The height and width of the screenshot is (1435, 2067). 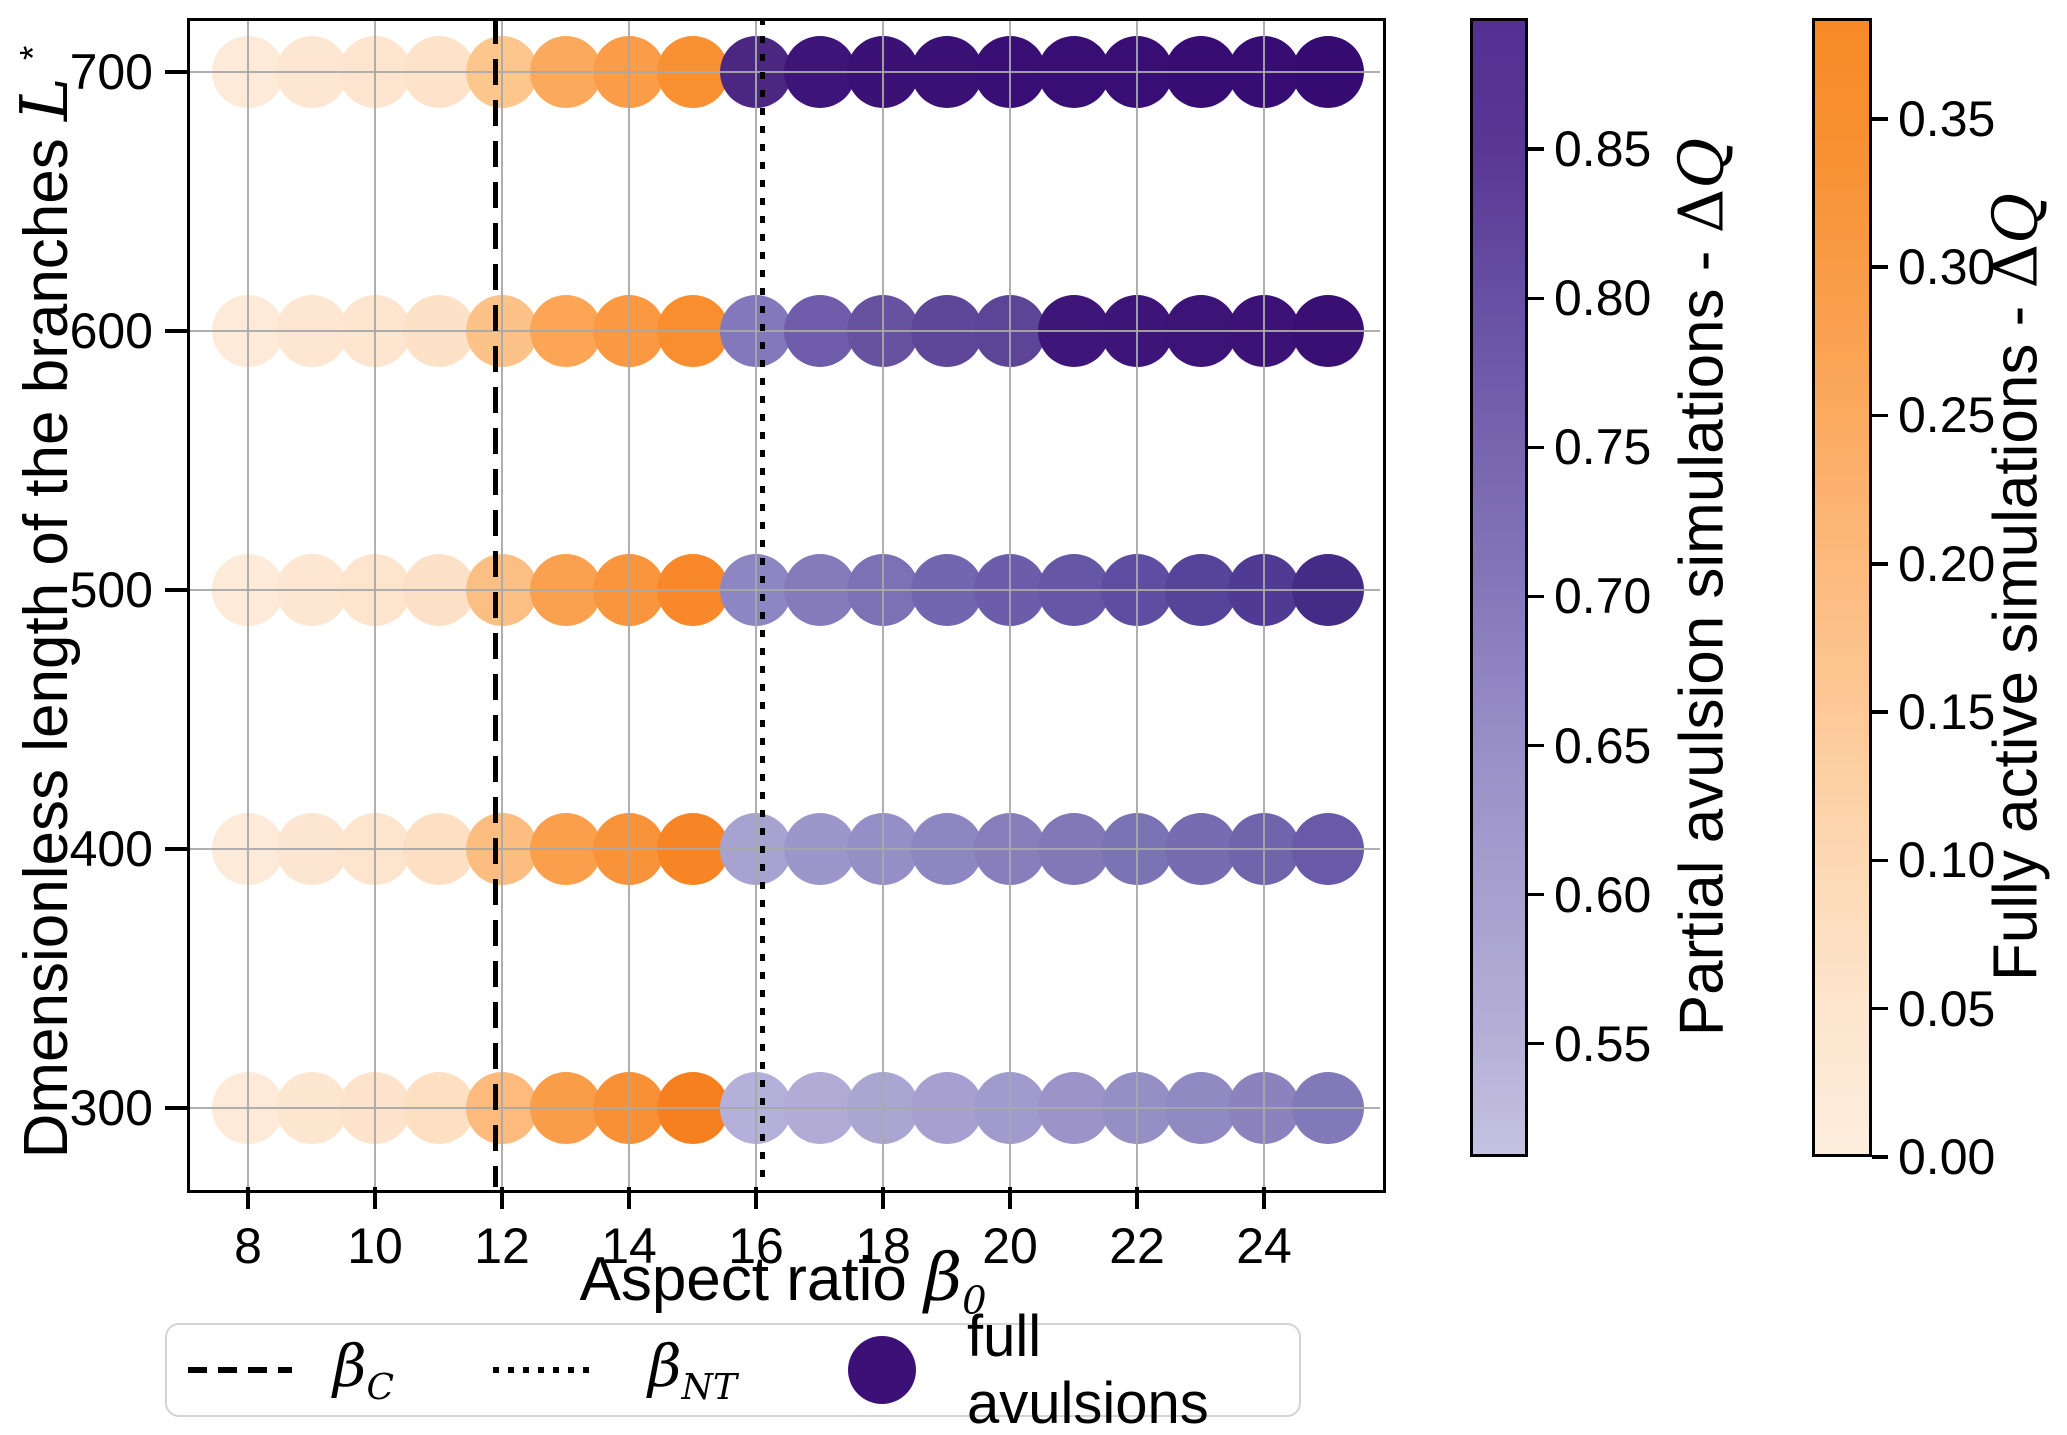 I want to click on colorbar-tick-label: 0.65, so click(x=1603, y=745).